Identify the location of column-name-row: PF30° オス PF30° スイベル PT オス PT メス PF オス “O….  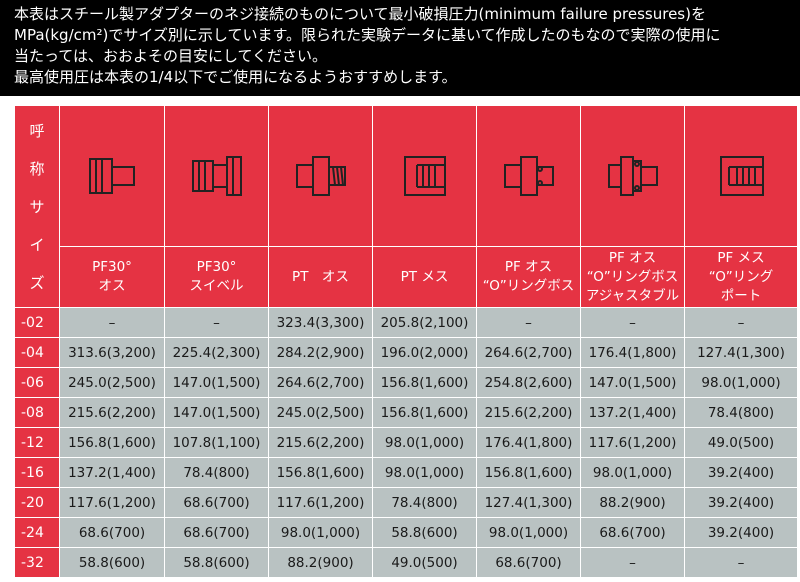
(406, 277).